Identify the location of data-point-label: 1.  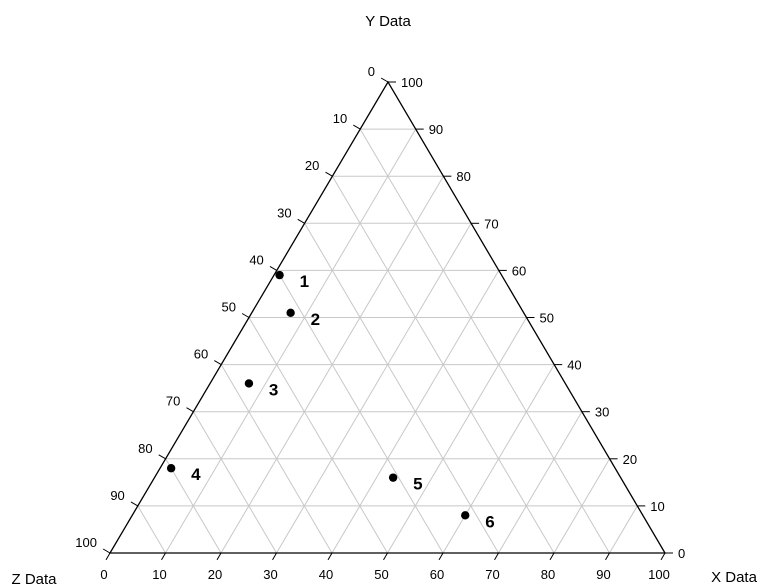
(304, 281).